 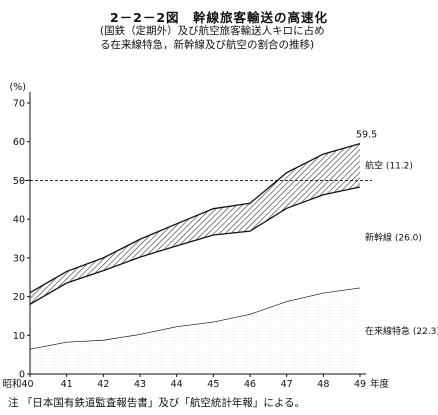 I want to click on x-tick-label: 41, so click(x=67, y=384).